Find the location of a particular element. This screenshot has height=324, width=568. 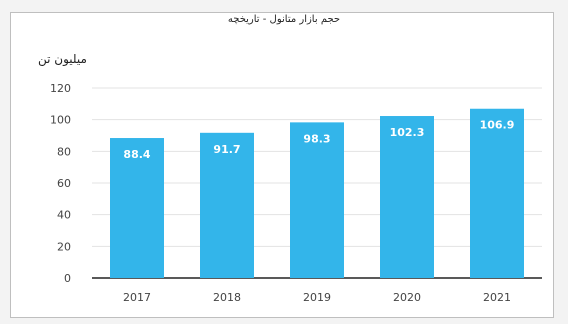

y-tick-label: 100 is located at coordinates (60, 120).